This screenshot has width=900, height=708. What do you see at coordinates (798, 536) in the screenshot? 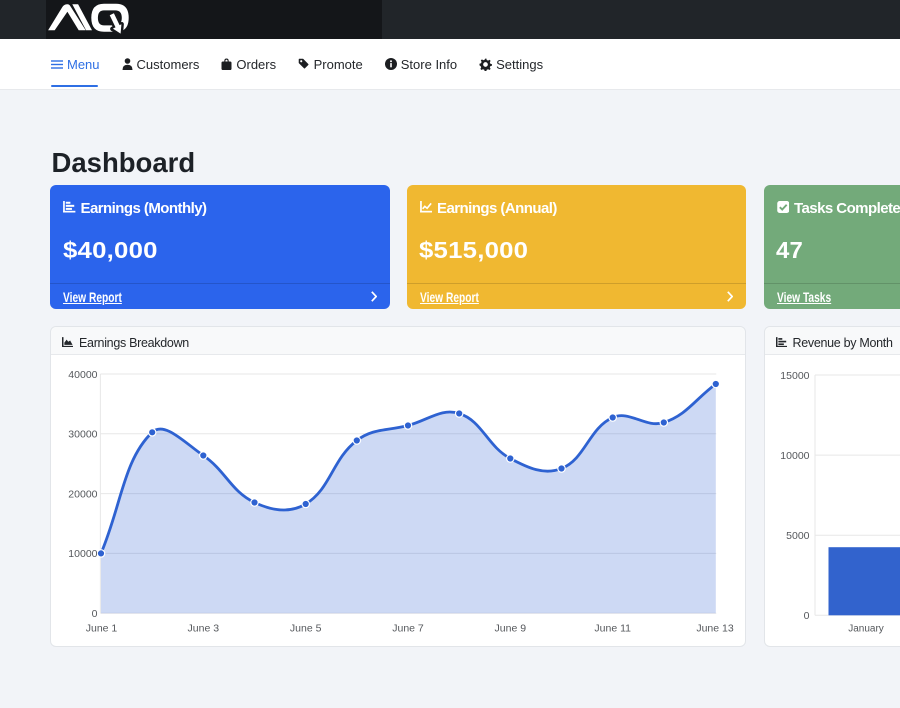
I see `svg-text: 5000` at bounding box center [798, 536].